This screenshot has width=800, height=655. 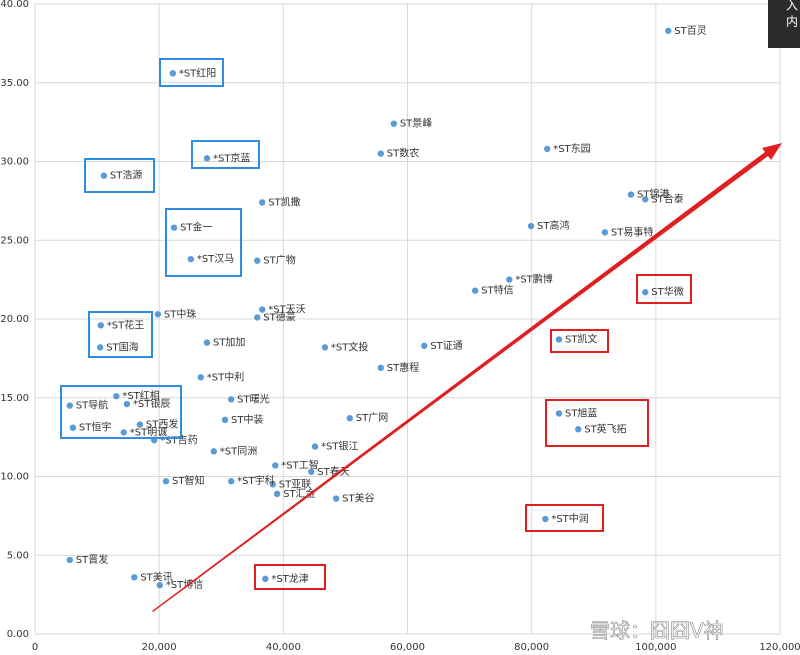 What do you see at coordinates (605, 428) in the screenshot?
I see `point-label: ST英飞拓` at bounding box center [605, 428].